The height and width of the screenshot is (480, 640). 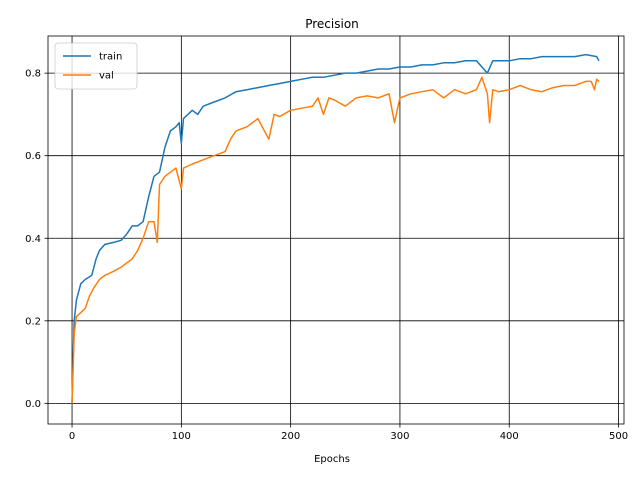 What do you see at coordinates (181, 436) in the screenshot?
I see `x-tick-label: 100` at bounding box center [181, 436].